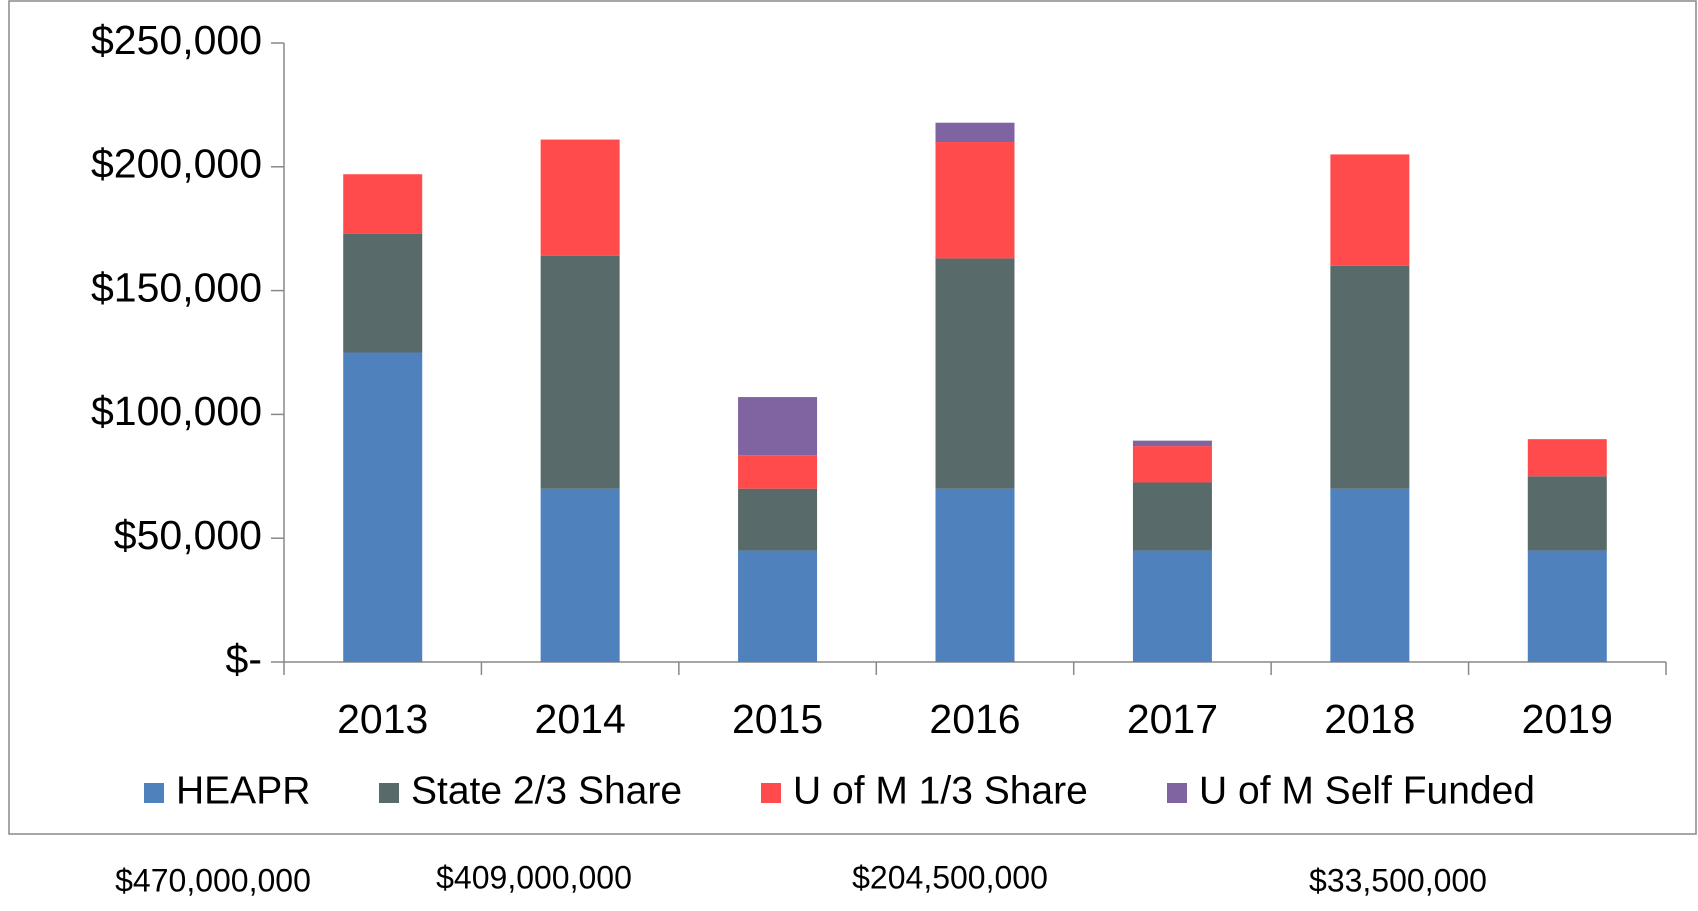  Describe the element at coordinates (777, 719) in the screenshot. I see `x-tick-label: 2015` at that location.